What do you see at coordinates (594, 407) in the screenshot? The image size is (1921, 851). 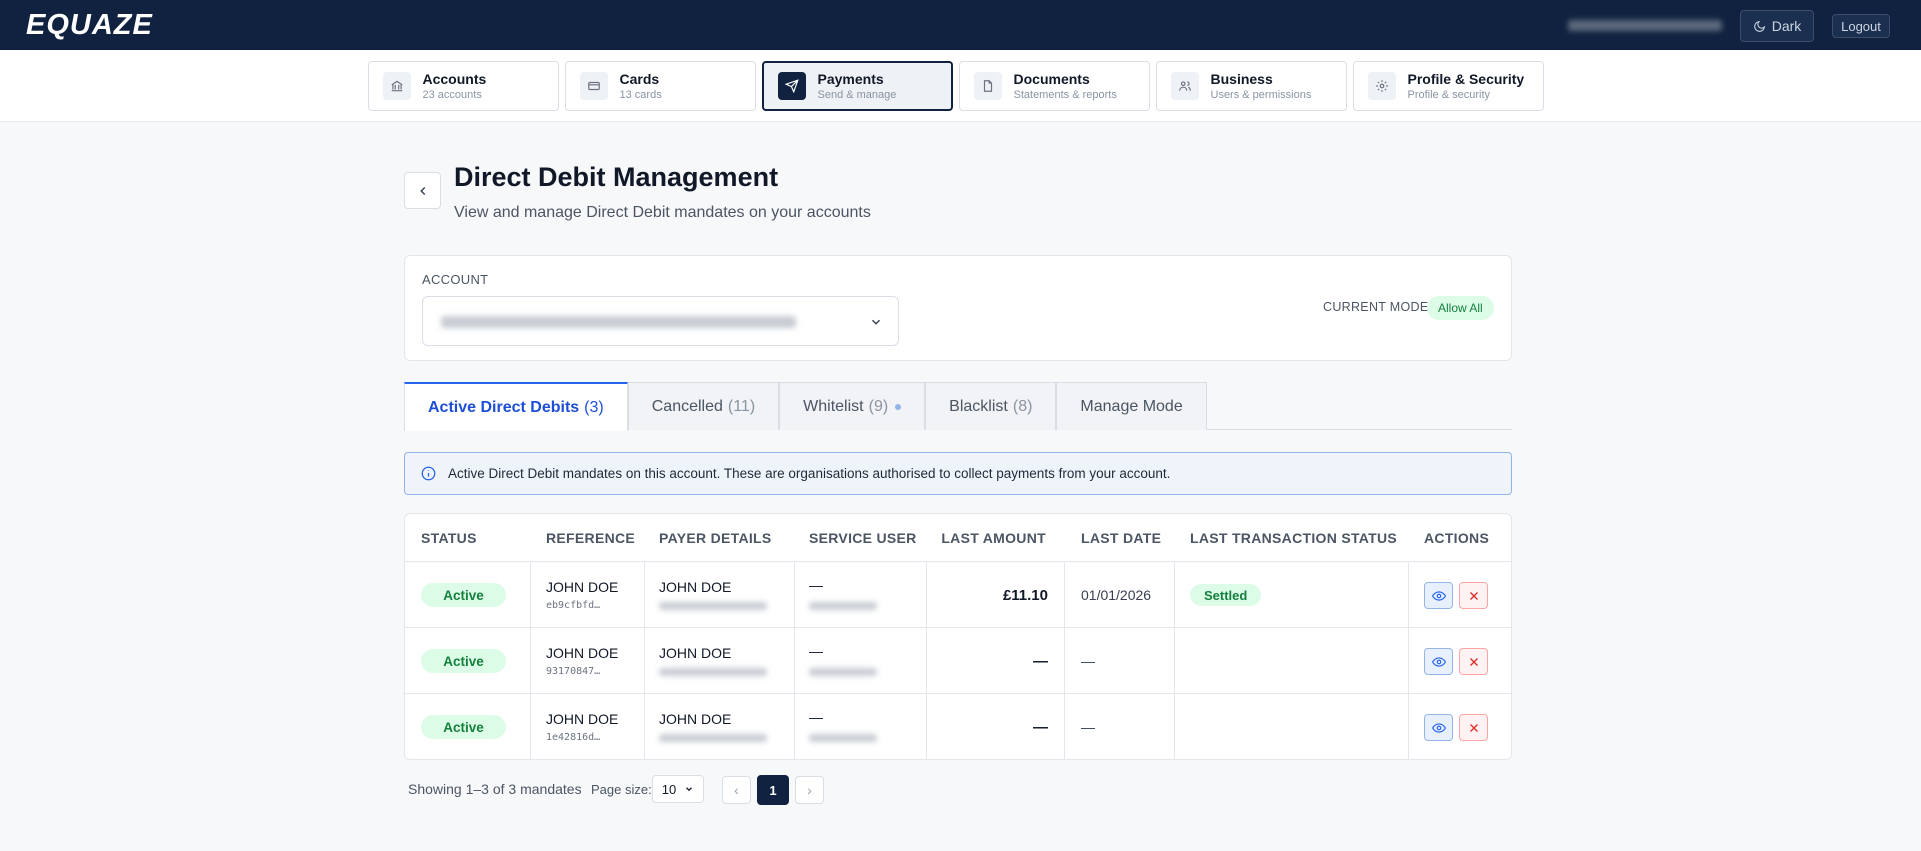 I see `tab-count: (3)` at bounding box center [594, 407].